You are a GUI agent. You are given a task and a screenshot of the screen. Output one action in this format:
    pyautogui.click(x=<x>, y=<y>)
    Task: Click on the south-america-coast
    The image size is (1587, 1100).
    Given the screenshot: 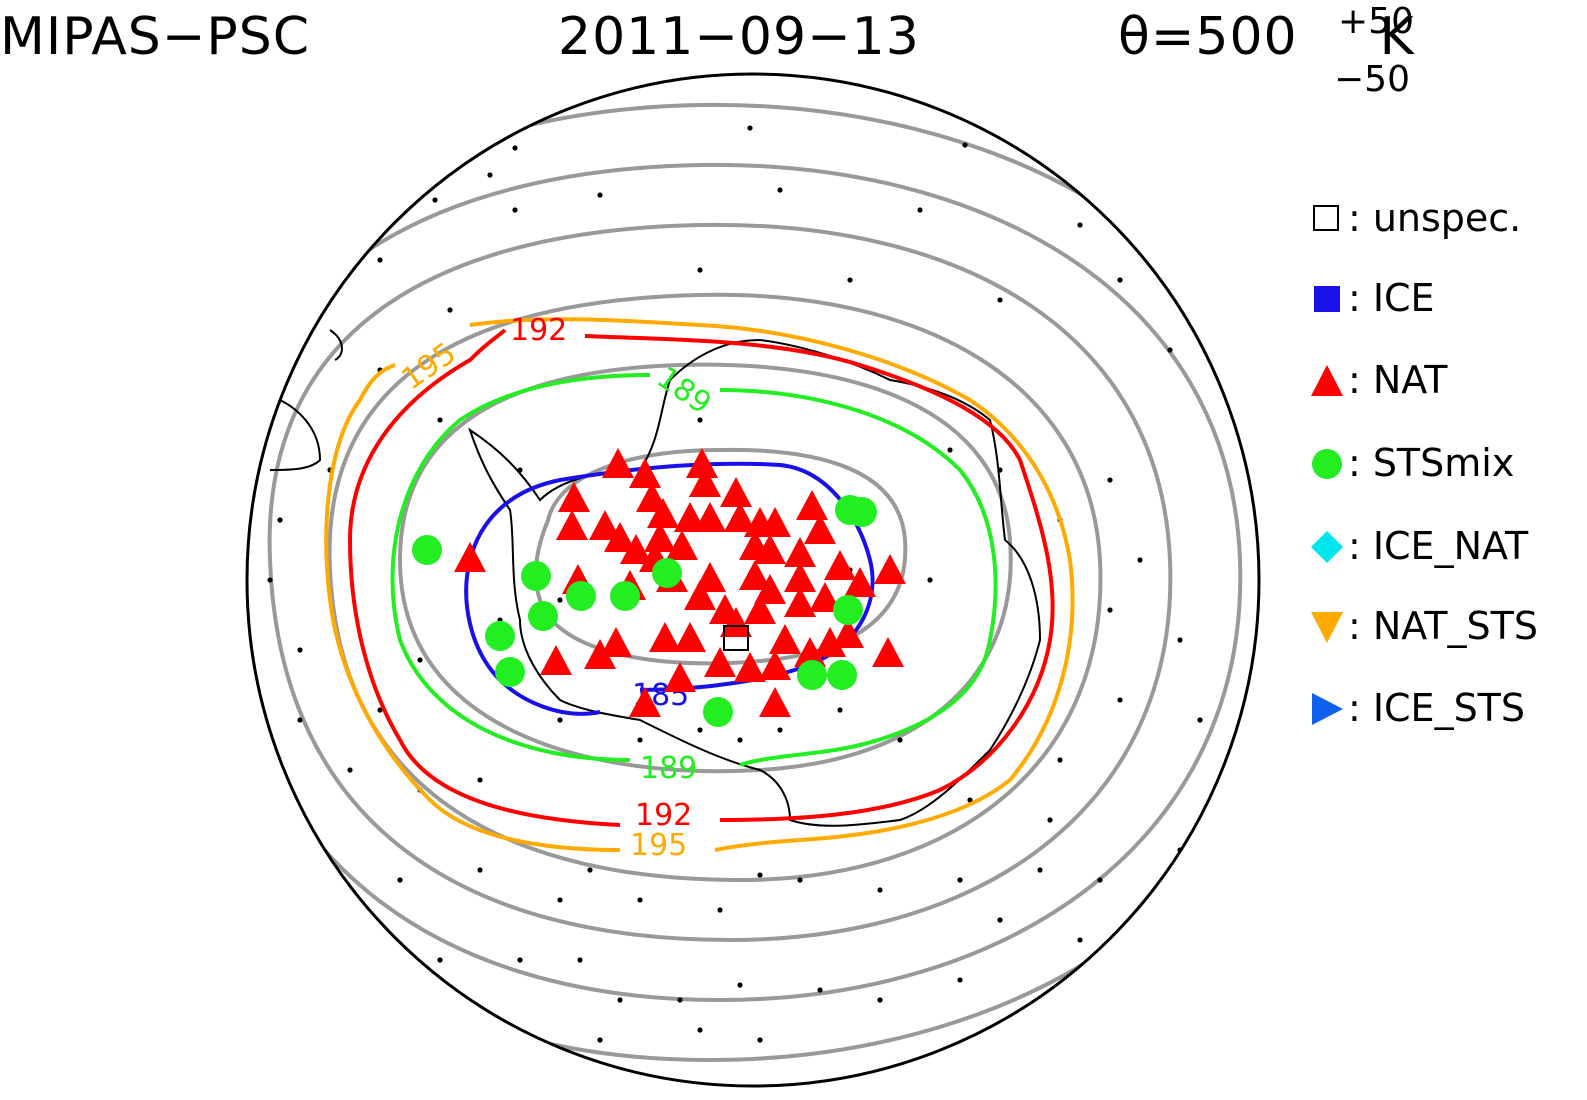 What is the action you would take?
    pyautogui.click(x=306, y=400)
    